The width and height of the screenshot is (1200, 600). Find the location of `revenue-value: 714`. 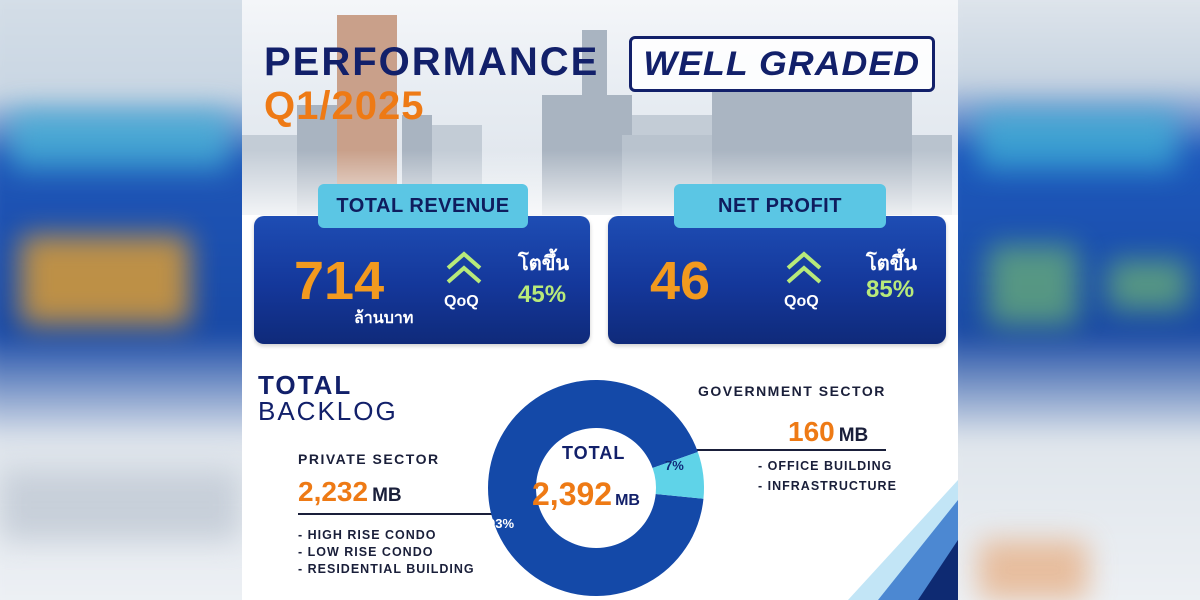

revenue-value: 714 is located at coordinates (339, 281).